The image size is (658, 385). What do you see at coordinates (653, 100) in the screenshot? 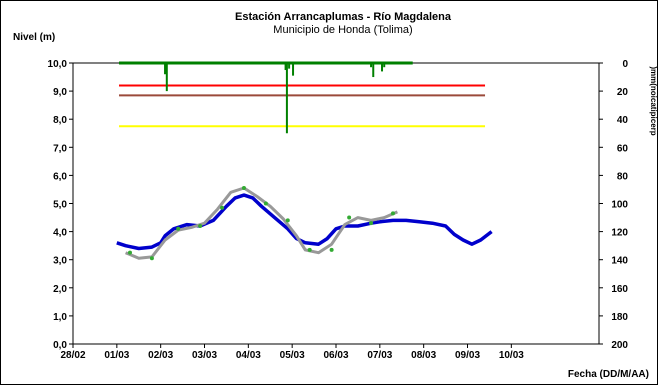
I see `y2-axis-label: )mm(noicatipicerp` at bounding box center [653, 100].